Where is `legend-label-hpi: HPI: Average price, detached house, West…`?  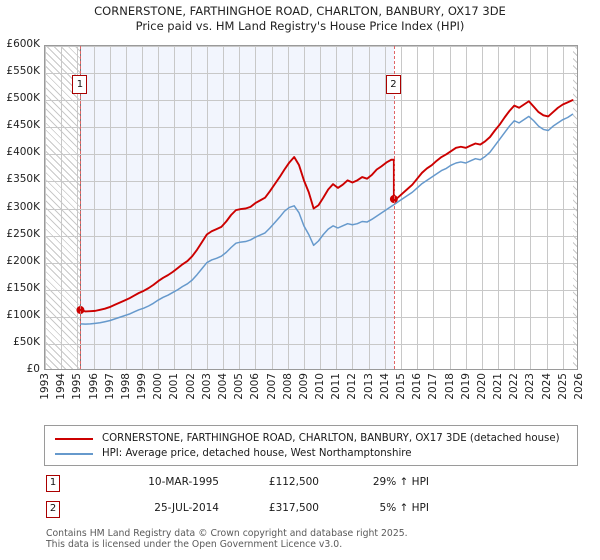
legend-label-hpi: HPI: Average price, detached house, West… is located at coordinates (257, 453).